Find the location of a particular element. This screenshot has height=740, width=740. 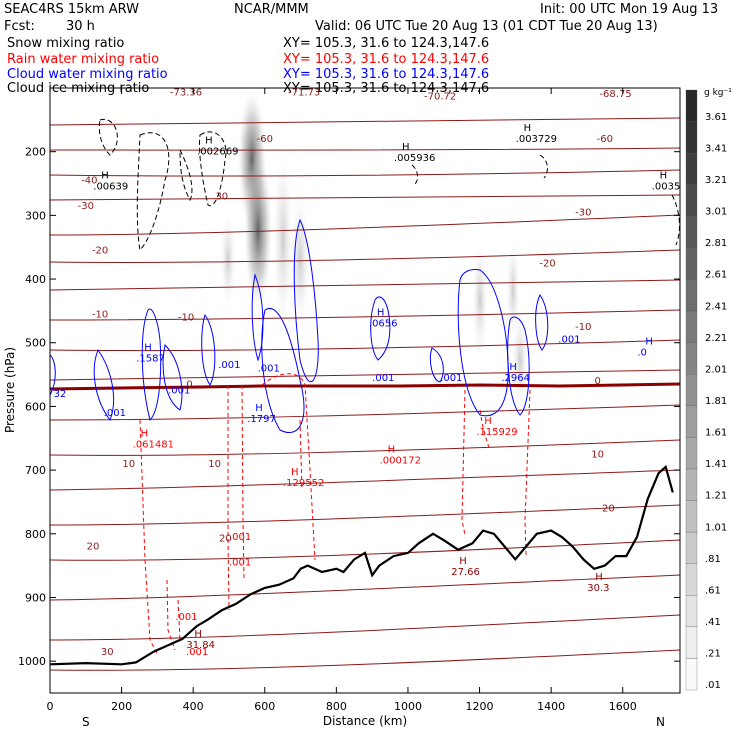

field-snow-name: Snow mixing ratio is located at coordinates (66, 43).